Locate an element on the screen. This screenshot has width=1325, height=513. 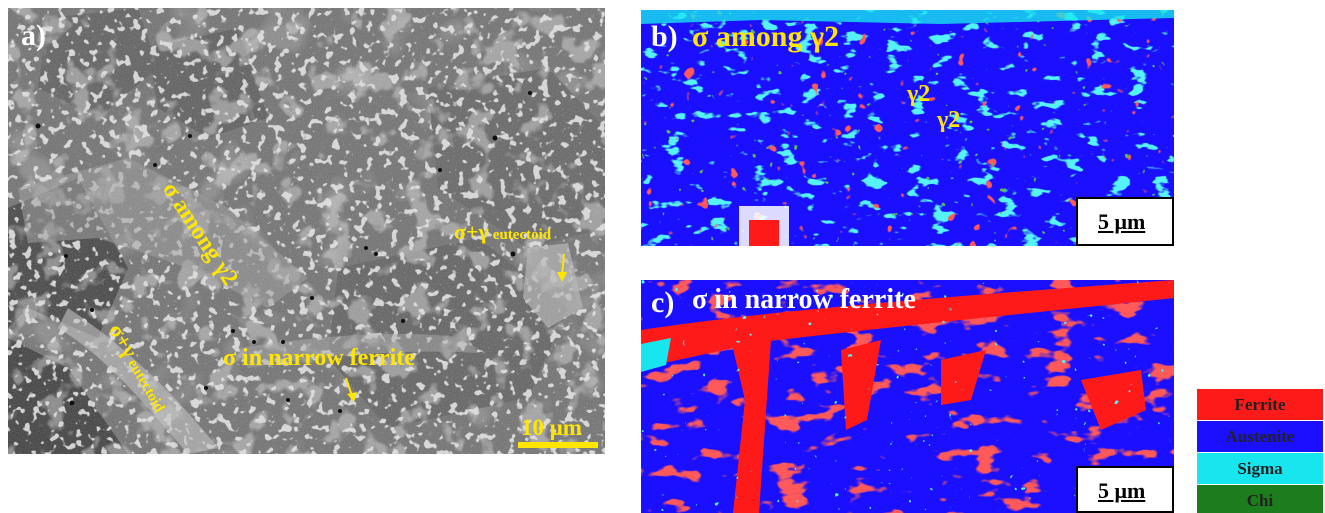
narrow-ferrite-arrow is located at coordinates (349, 387).